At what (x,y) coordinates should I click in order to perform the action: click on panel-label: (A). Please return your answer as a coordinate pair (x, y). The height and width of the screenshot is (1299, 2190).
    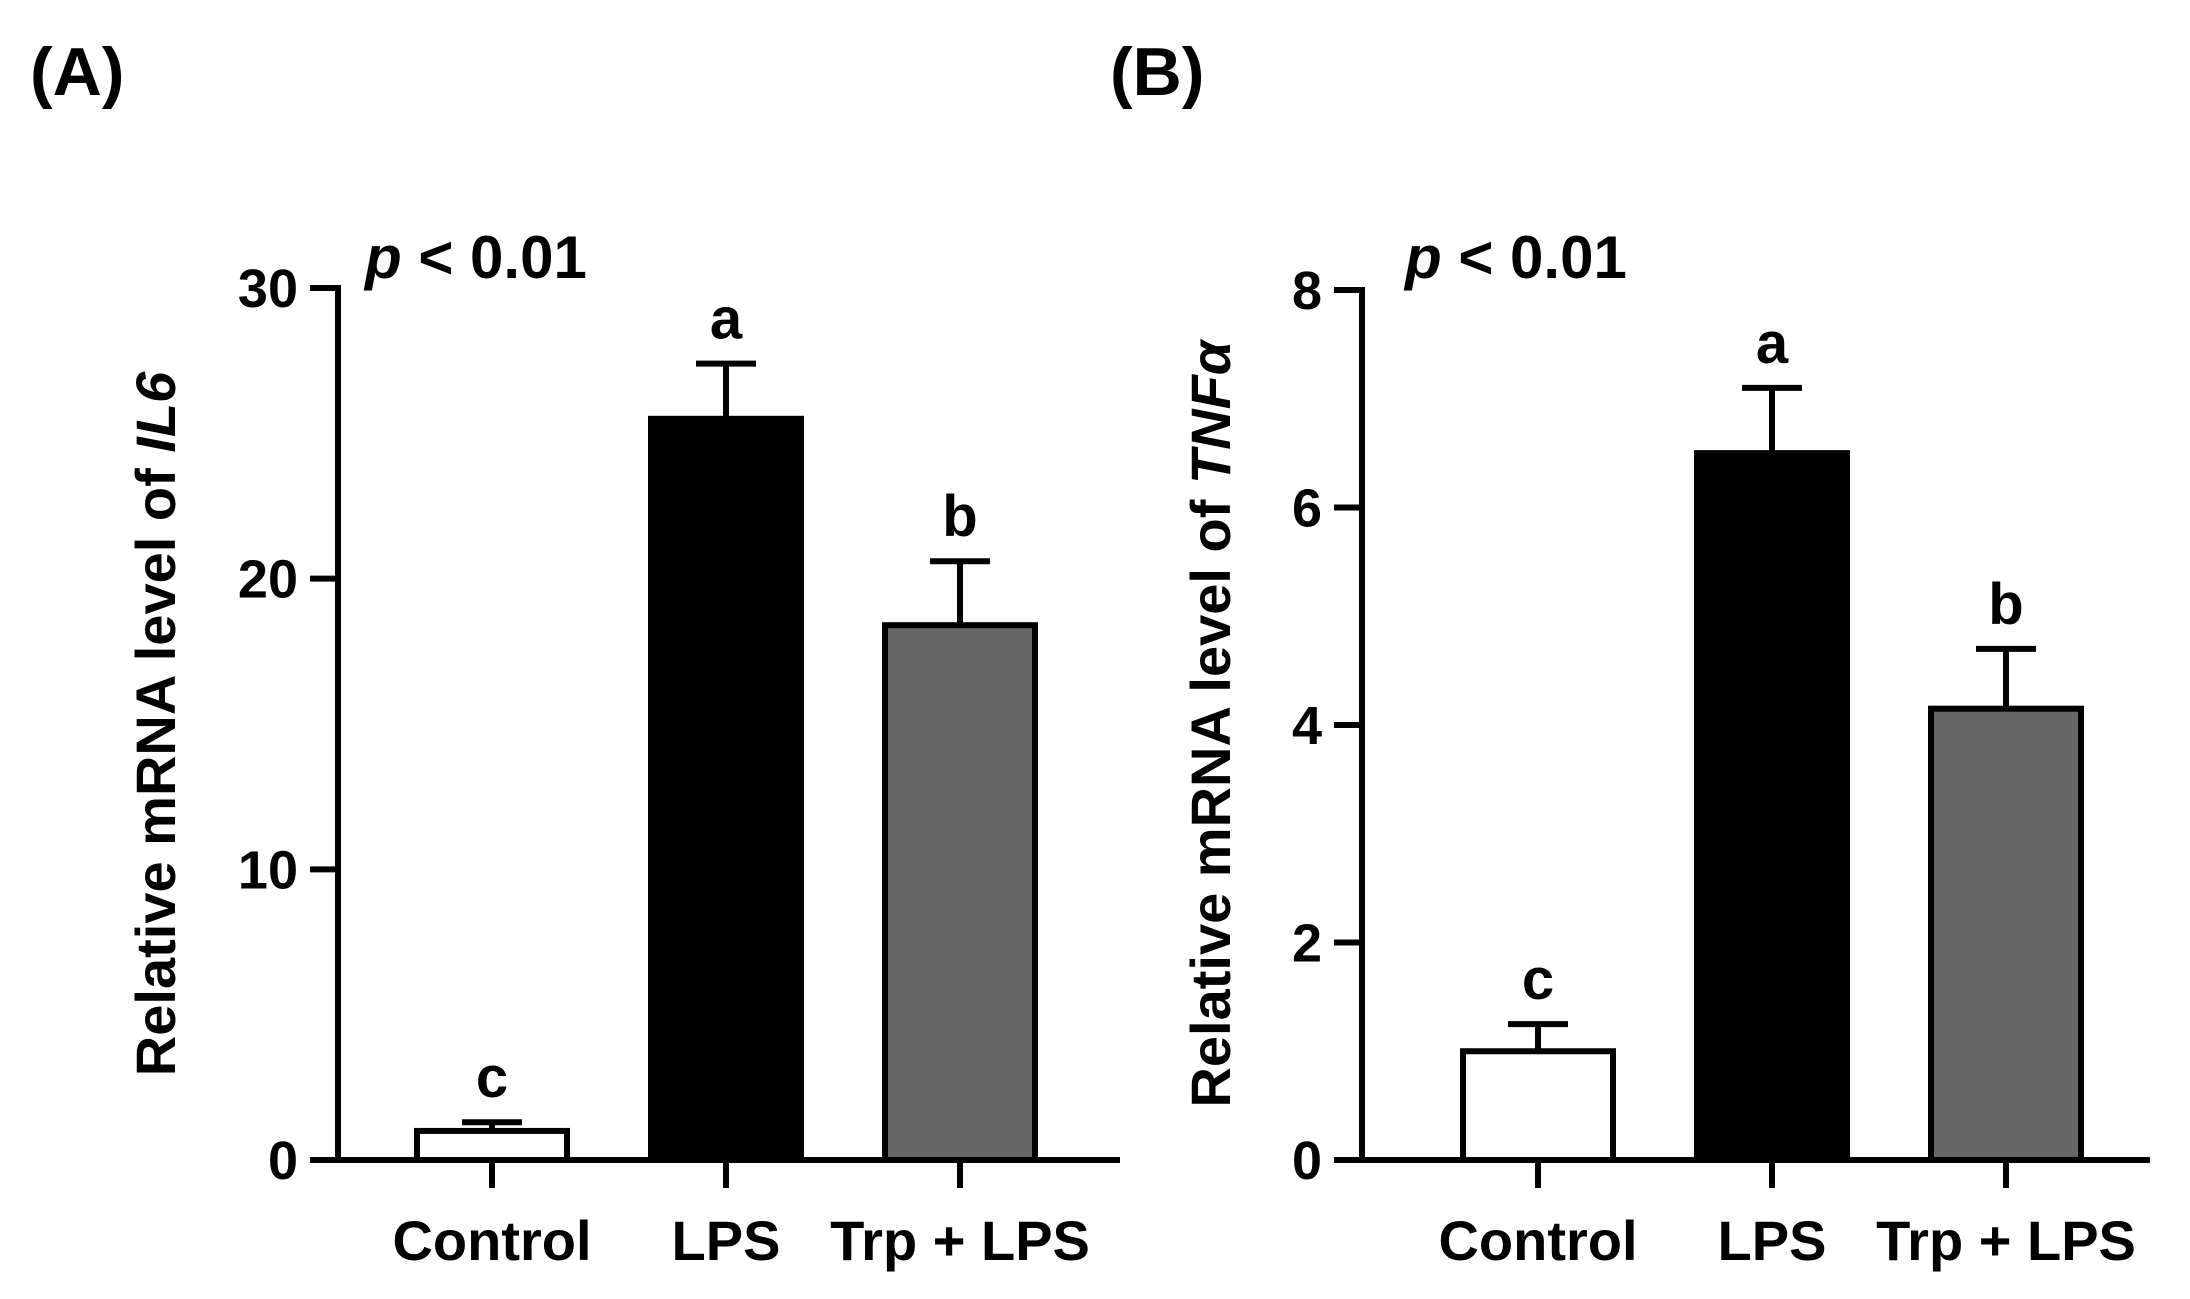
    Looking at the image, I should click on (77, 72).